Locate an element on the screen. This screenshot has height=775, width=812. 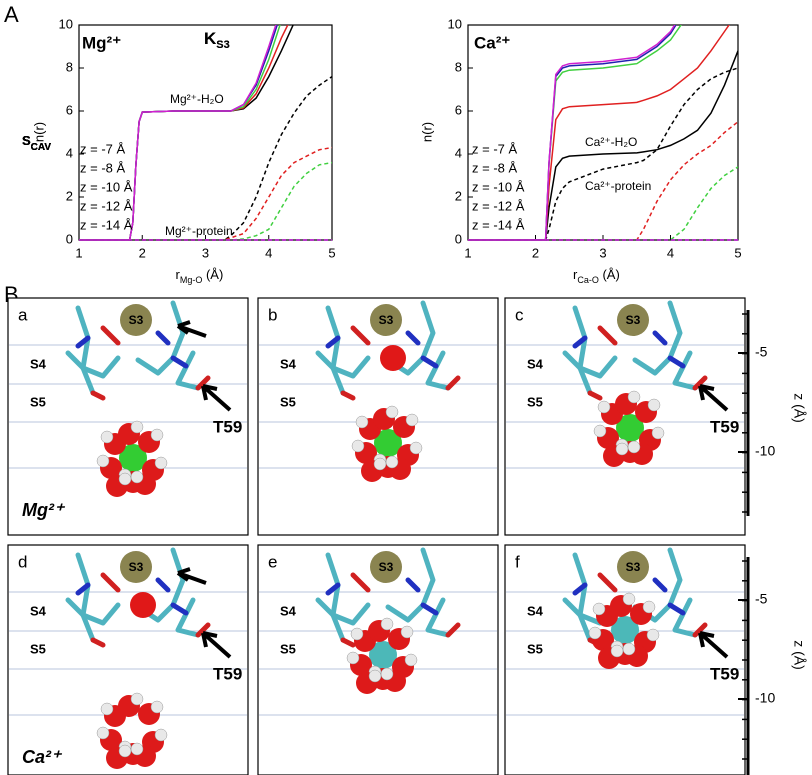
z-tick-label: -10 is located at coordinates (765, 698).